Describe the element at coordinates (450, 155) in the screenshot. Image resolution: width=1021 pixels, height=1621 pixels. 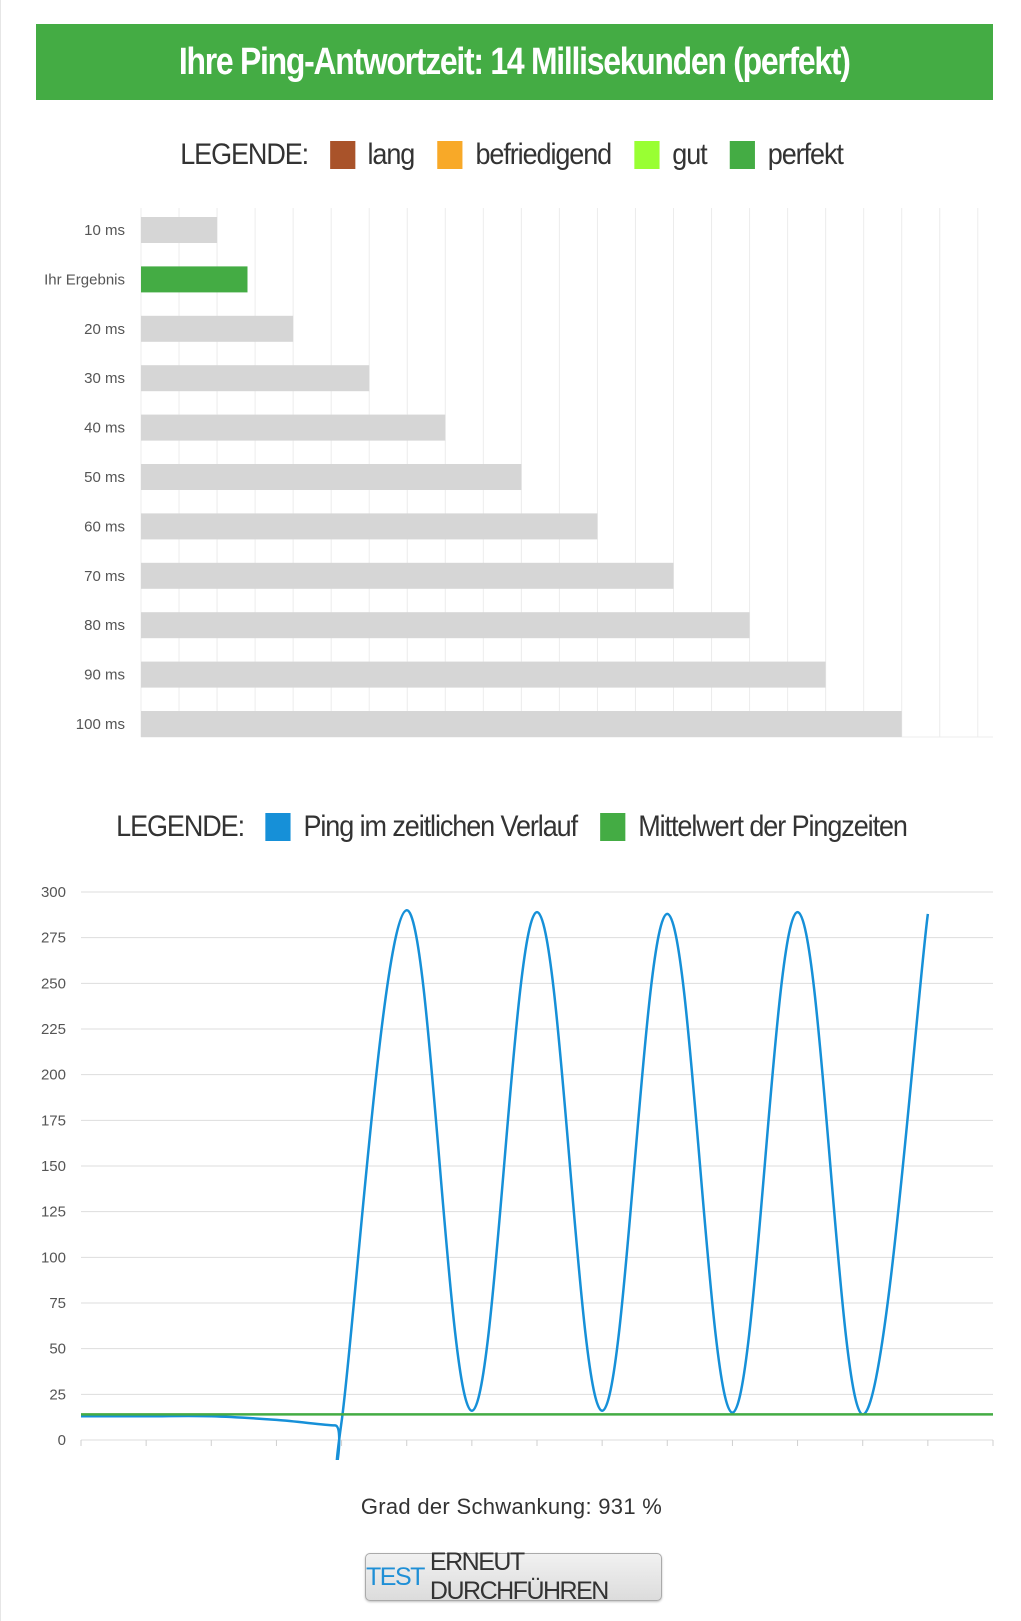
I see `legend-swatch-befriedigend` at that location.